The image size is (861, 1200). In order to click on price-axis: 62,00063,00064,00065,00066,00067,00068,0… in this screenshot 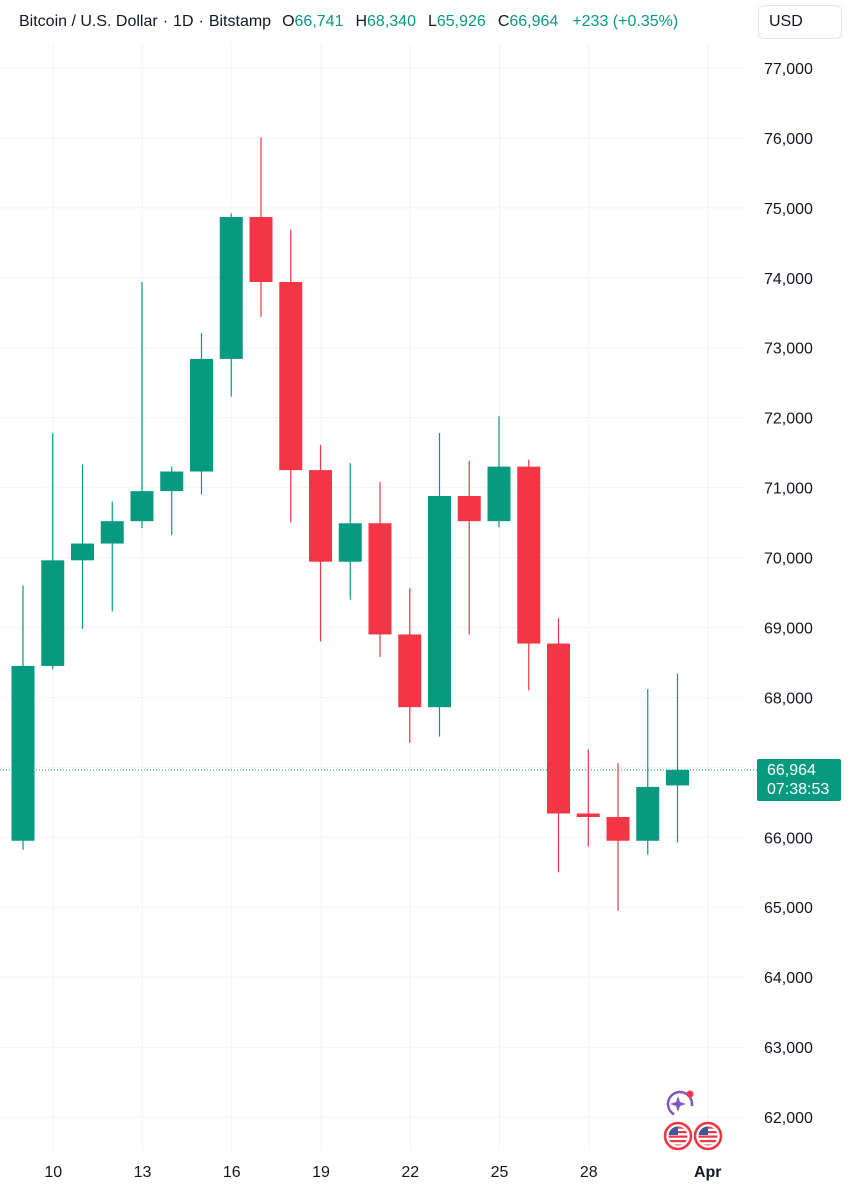, I will do `click(788, 594)`.